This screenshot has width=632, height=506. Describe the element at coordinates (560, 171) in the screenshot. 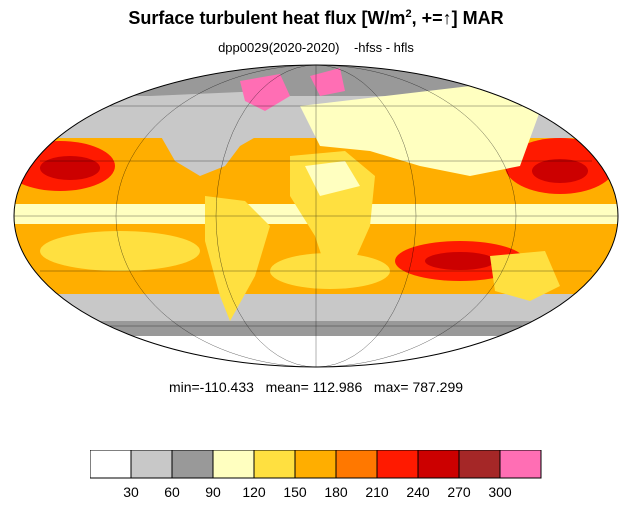

I see `pacific-hotspot-east-core` at that location.